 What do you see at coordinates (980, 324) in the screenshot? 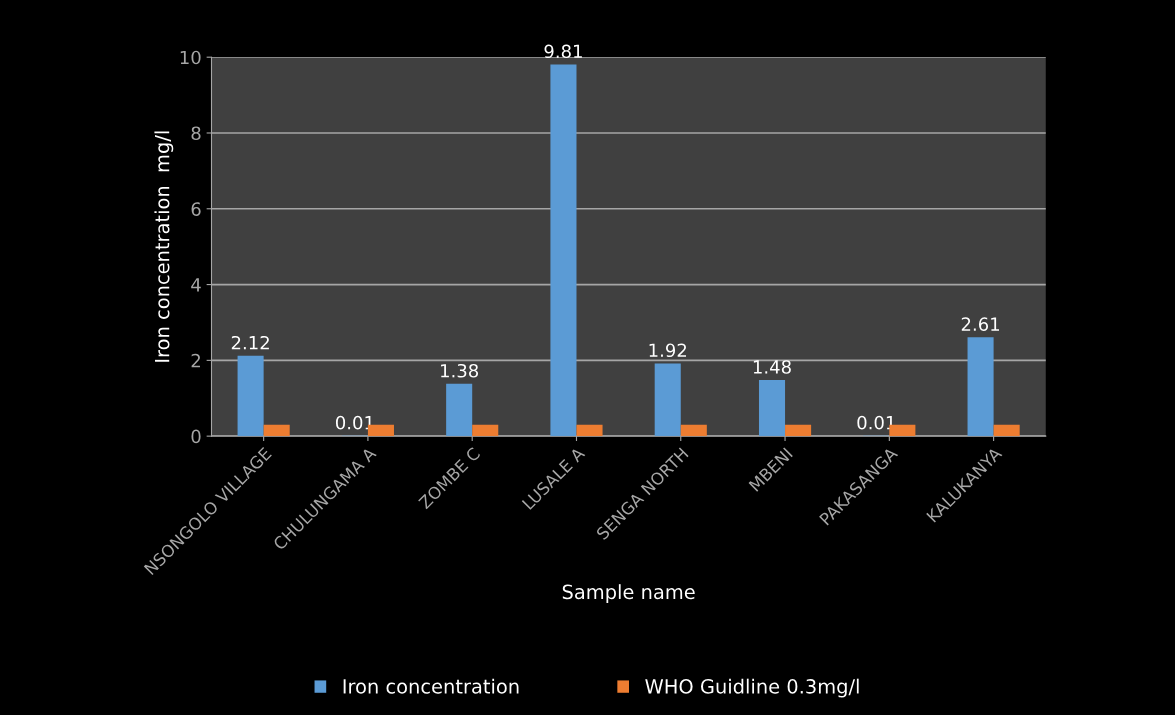
I see `data-label: 2.61` at bounding box center [980, 324].